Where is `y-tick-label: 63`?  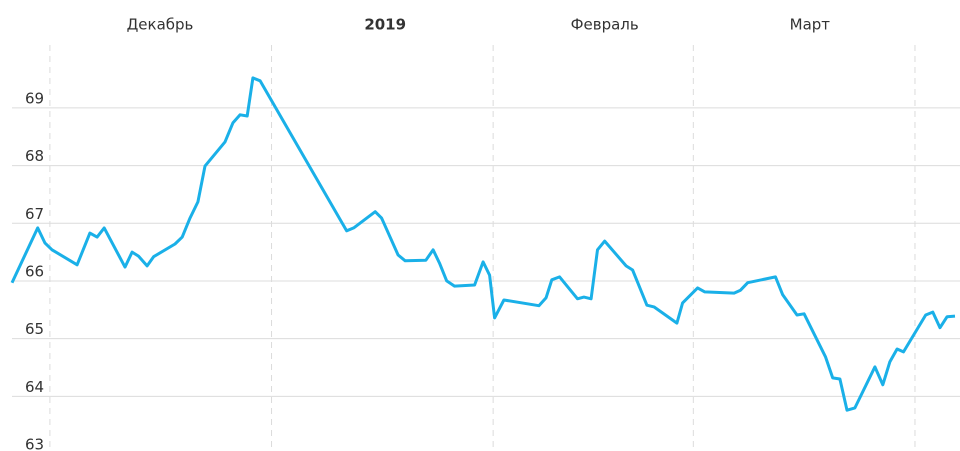
y-tick-label: 63 is located at coordinates (34, 443).